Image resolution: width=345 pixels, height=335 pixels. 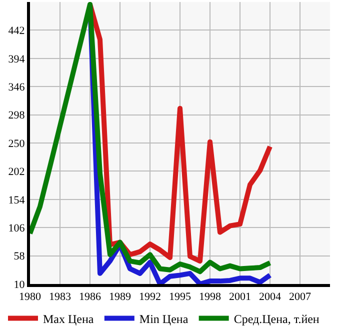 What do you see at coordinates (300, 297) in the screenshot?
I see `x-tick-label: 2007` at bounding box center [300, 297].